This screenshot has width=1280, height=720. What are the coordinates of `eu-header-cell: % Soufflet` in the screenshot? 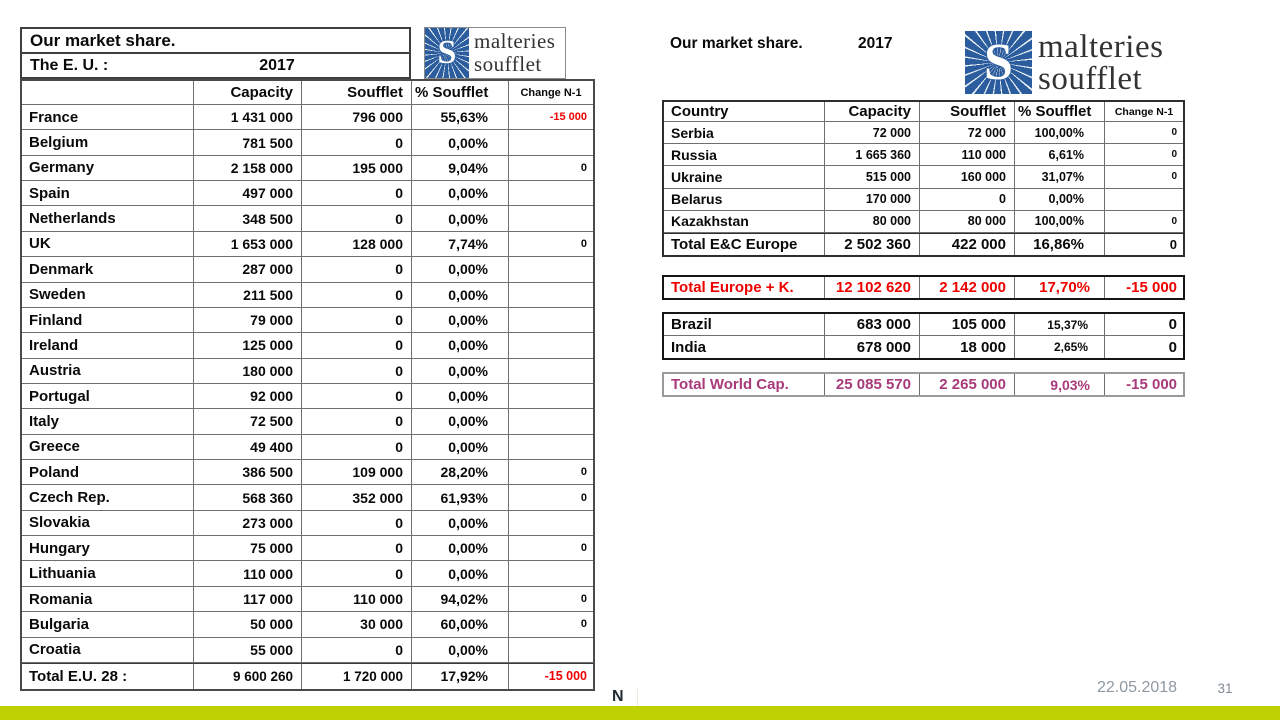 It's located at (460, 93).